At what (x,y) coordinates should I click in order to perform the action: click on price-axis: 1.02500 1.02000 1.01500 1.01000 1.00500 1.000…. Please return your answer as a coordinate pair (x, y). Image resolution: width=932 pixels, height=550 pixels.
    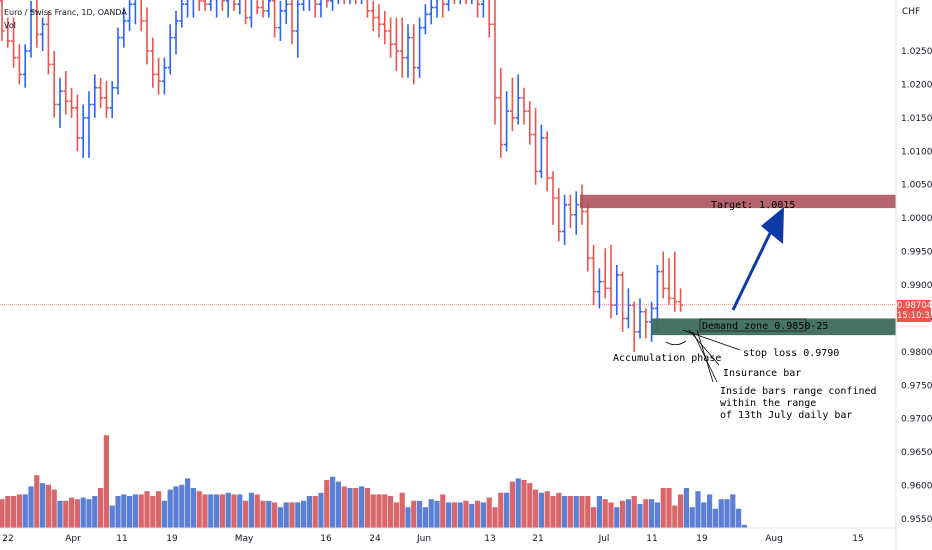
    Looking at the image, I should click on (916, 286).